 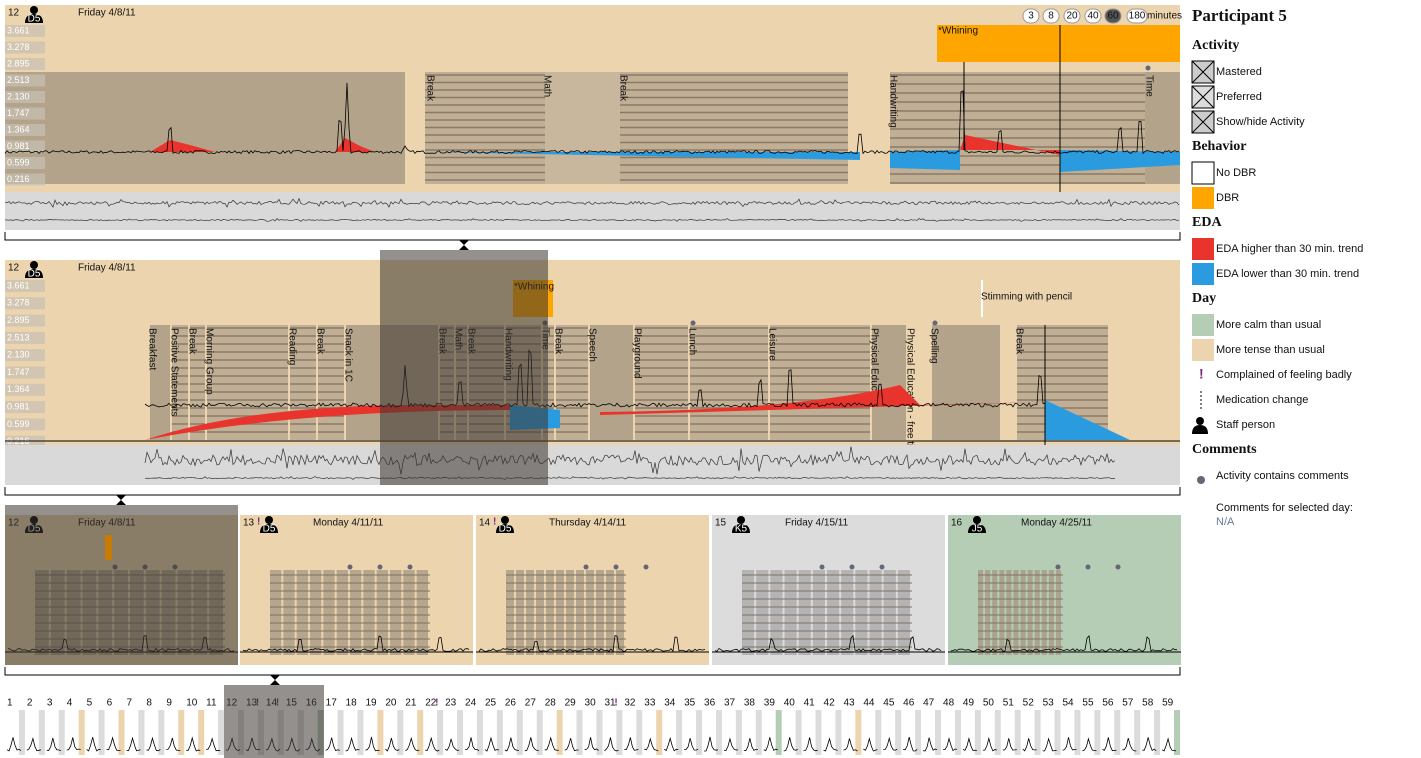 What do you see at coordinates (551, 703) in the screenshot?
I see `timeline-day-number: 28` at bounding box center [551, 703].